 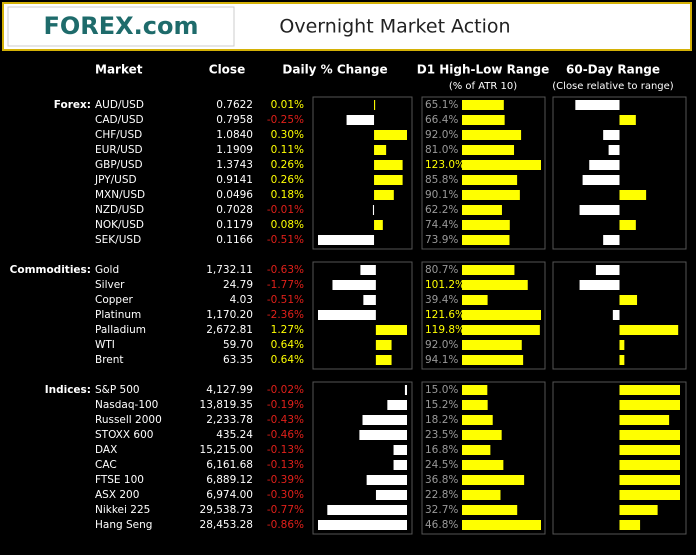 I want to click on market-name: CHF/USD, so click(x=118, y=135).